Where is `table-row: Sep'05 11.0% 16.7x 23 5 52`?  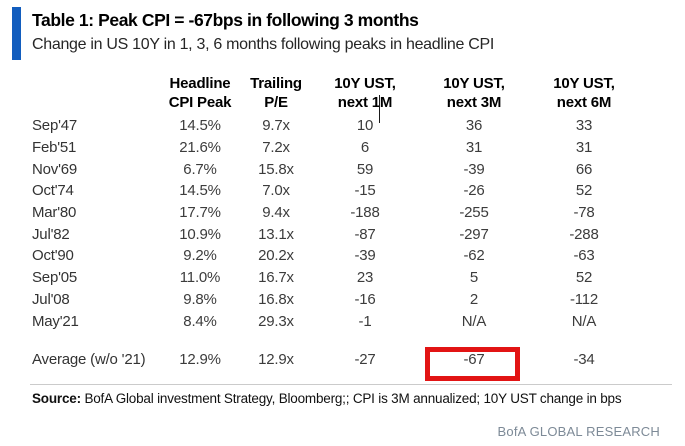 table-row: Sep'05 11.0% 16.7x 23 5 52 is located at coordinates (334, 278).